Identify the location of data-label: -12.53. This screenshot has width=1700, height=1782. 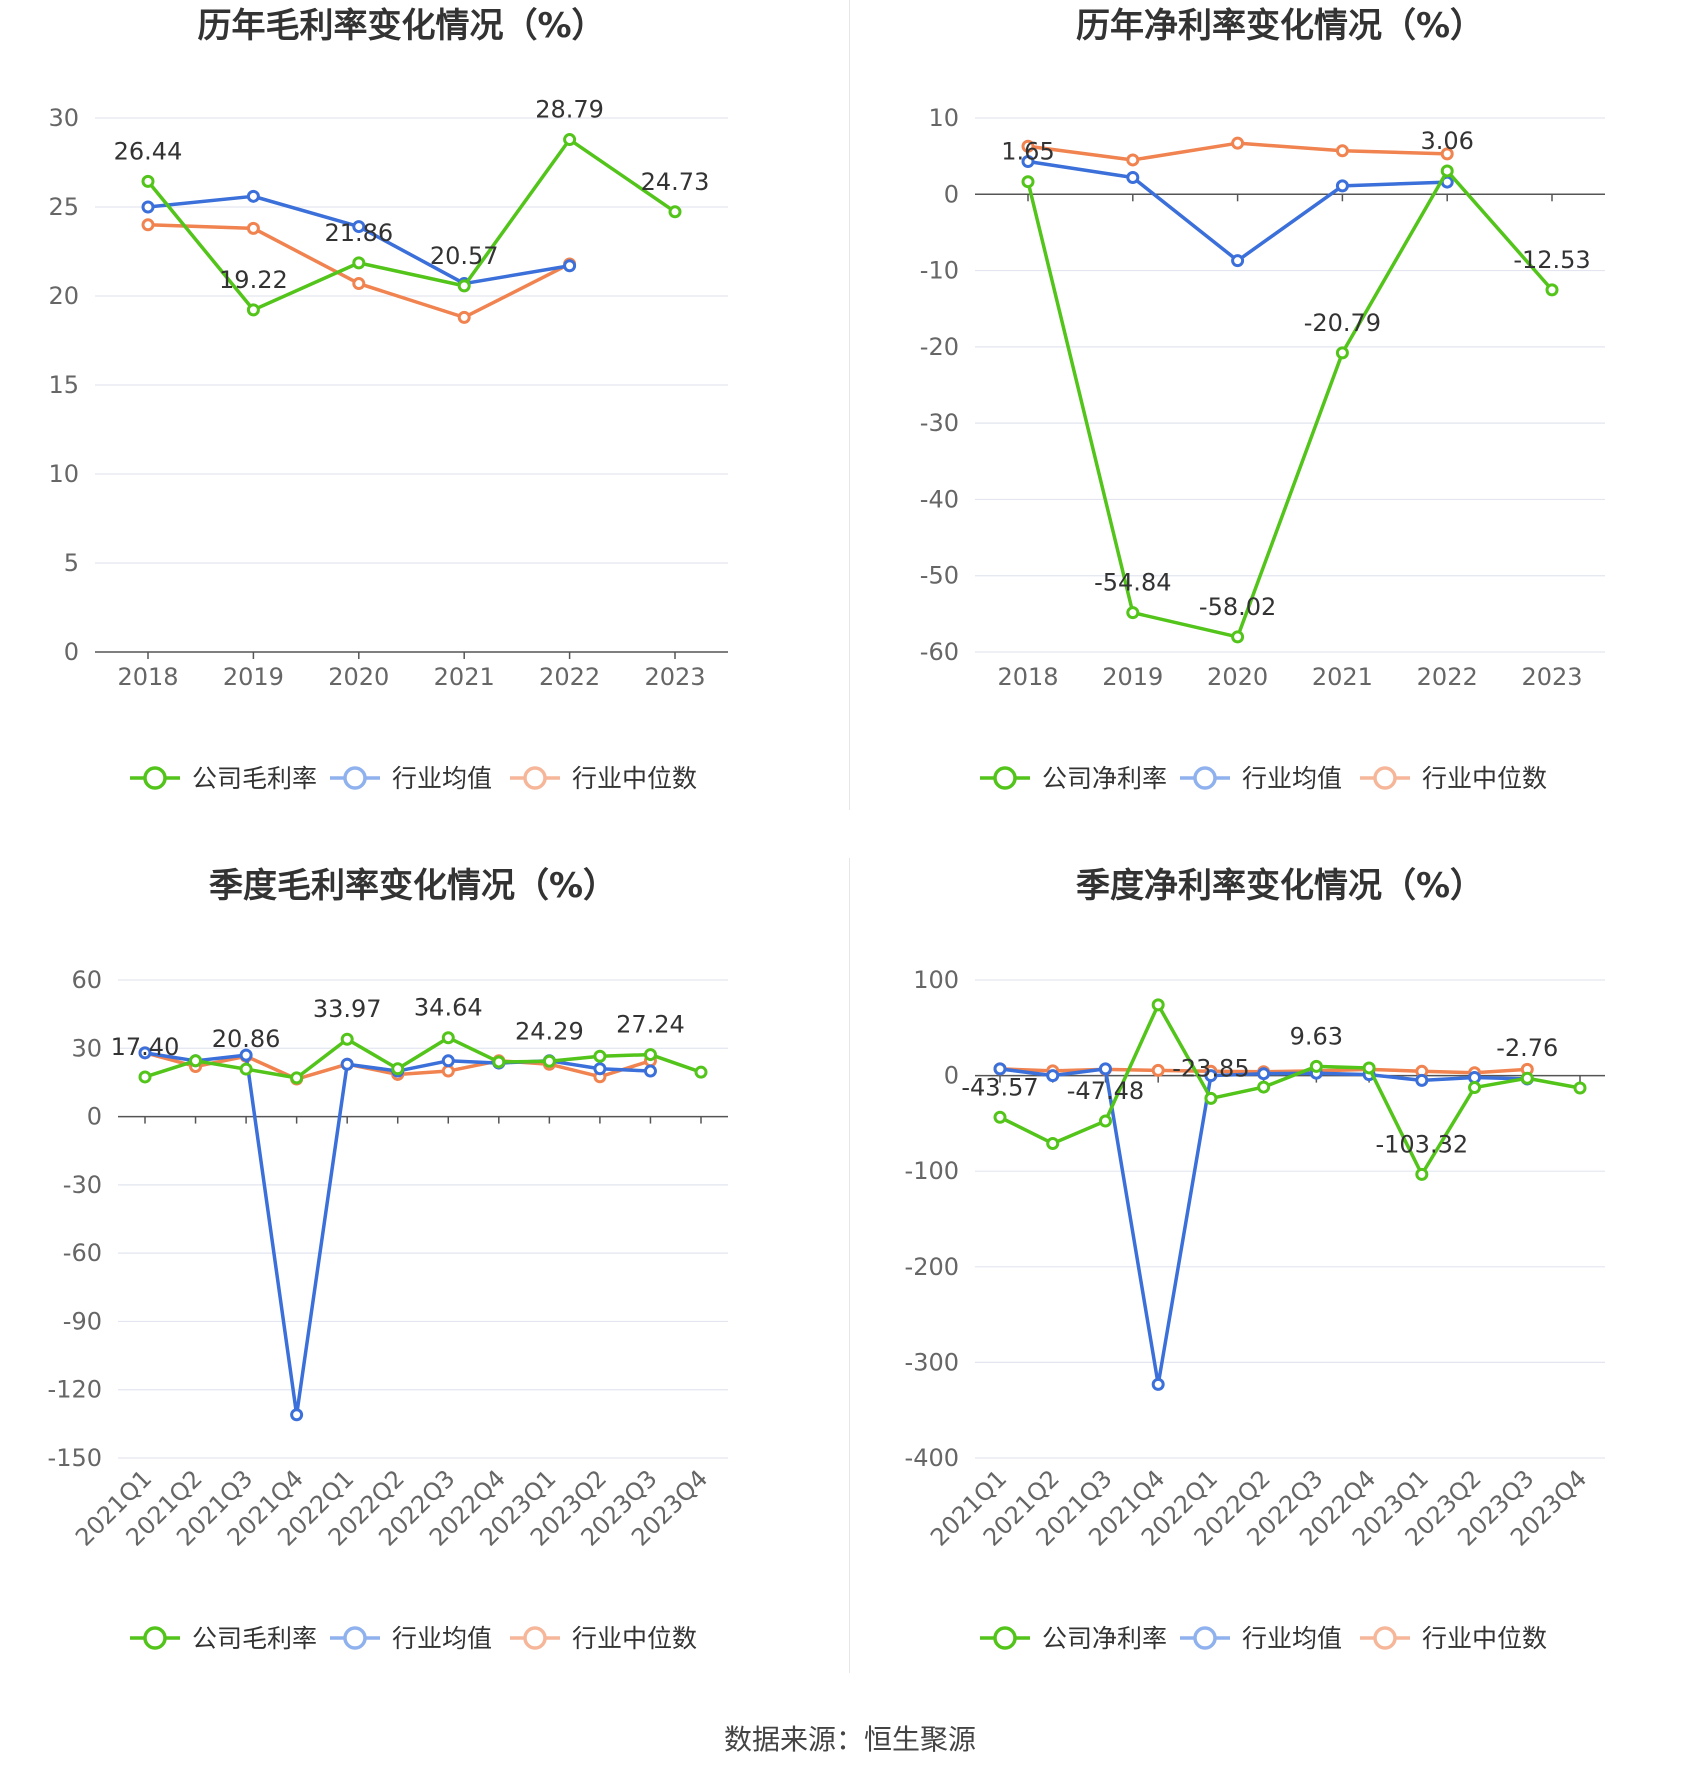
(1551, 260).